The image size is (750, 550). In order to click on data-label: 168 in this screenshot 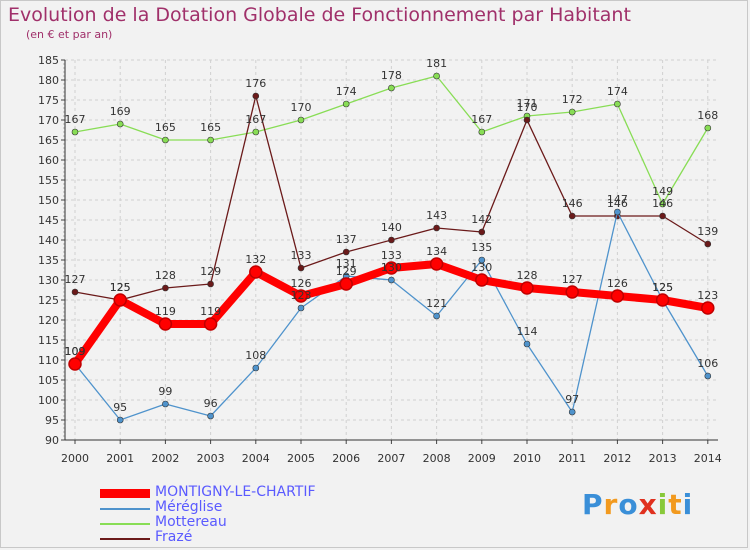, I will do `click(707, 115)`.